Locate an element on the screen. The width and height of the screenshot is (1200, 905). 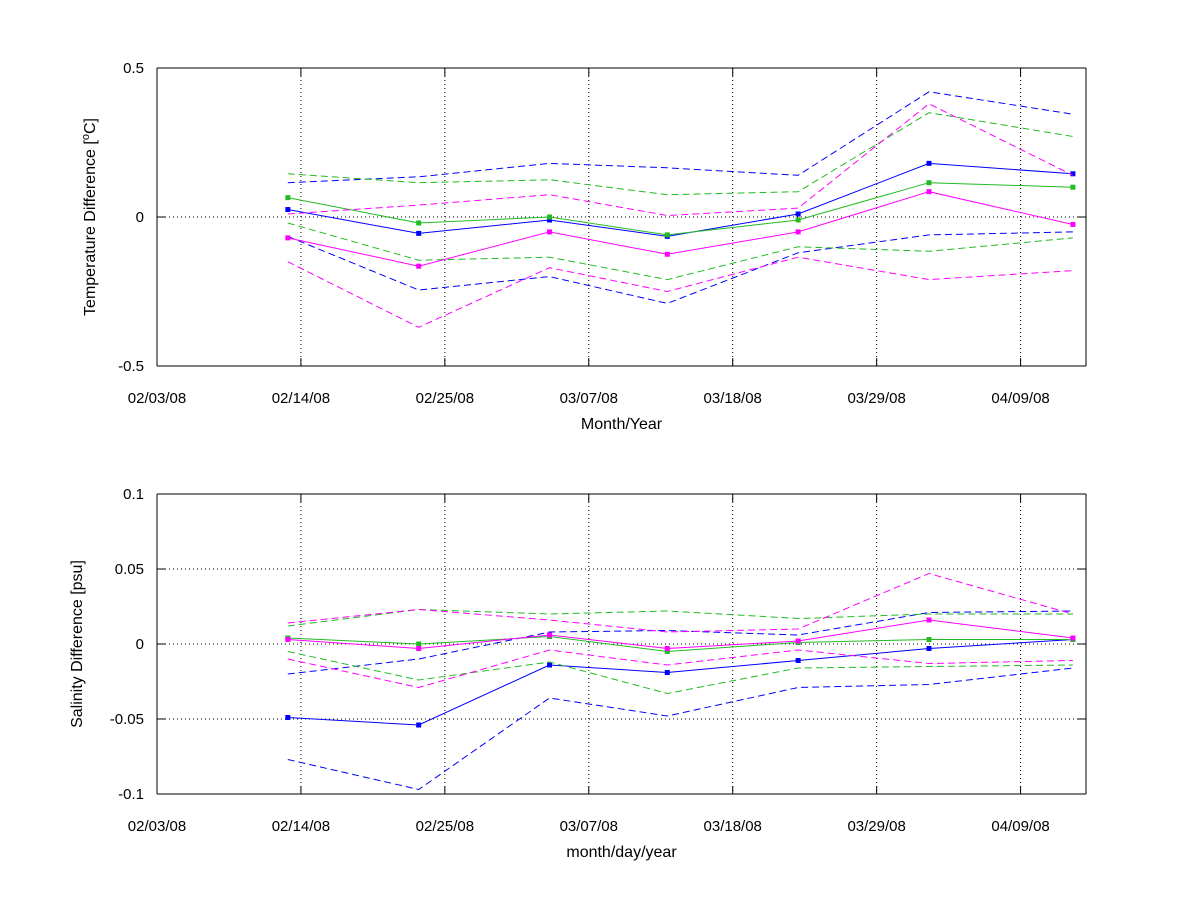
y-tick-label: -0.5 is located at coordinates (131, 366).